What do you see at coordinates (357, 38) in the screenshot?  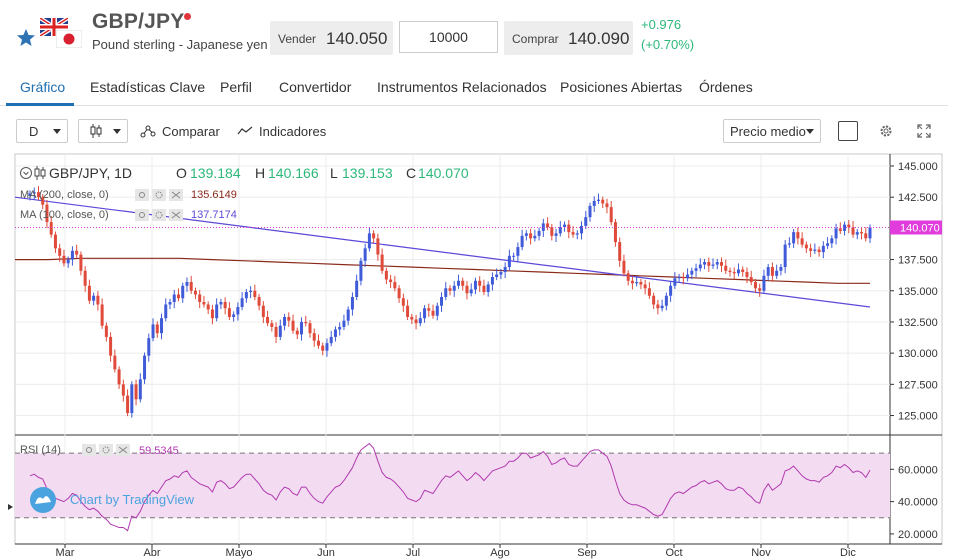 I see `sell-price: 140.050` at bounding box center [357, 38].